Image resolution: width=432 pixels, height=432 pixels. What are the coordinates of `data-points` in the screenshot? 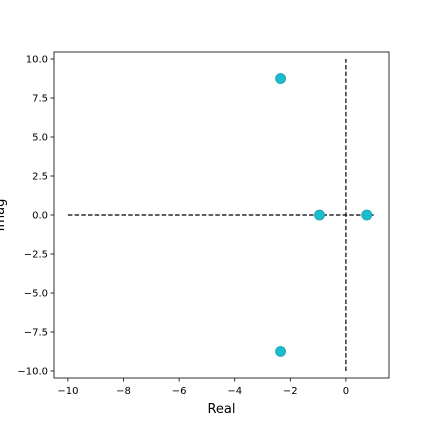 It's located at (324, 215).